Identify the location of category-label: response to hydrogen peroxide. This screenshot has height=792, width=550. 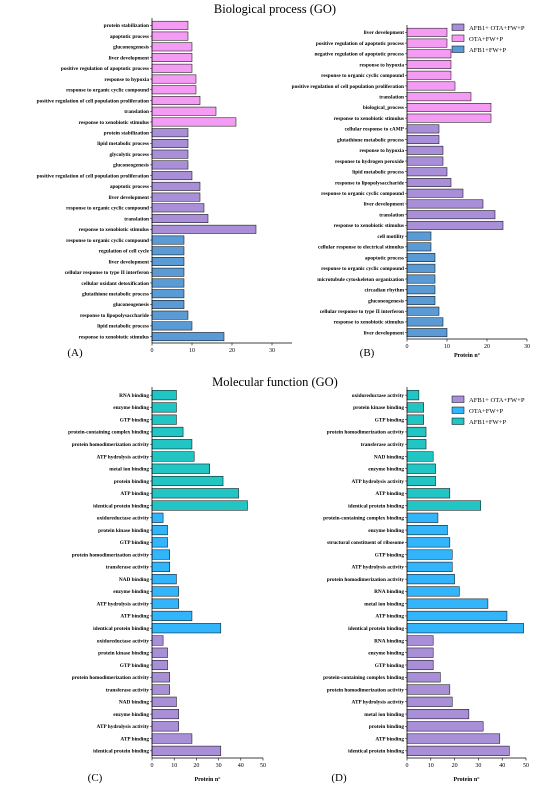
(370, 162).